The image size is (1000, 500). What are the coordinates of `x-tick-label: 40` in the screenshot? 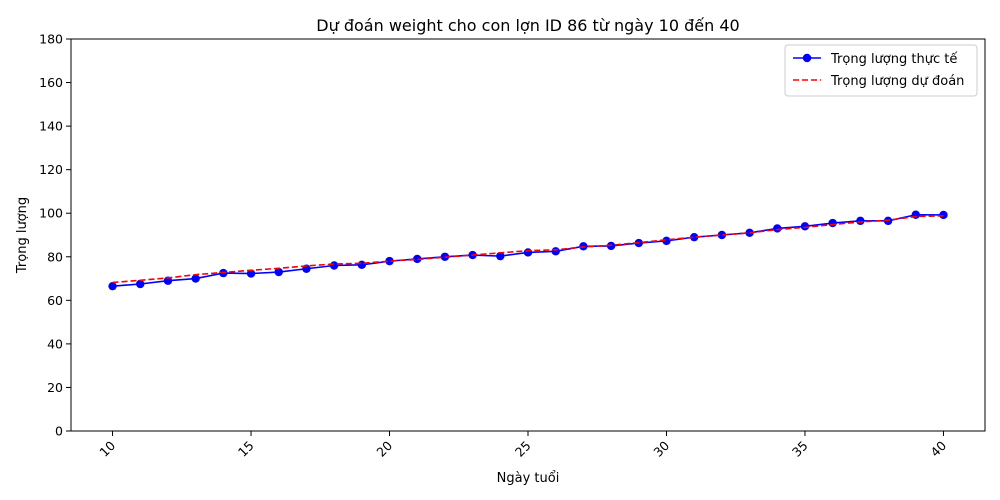 It's located at (938, 449).